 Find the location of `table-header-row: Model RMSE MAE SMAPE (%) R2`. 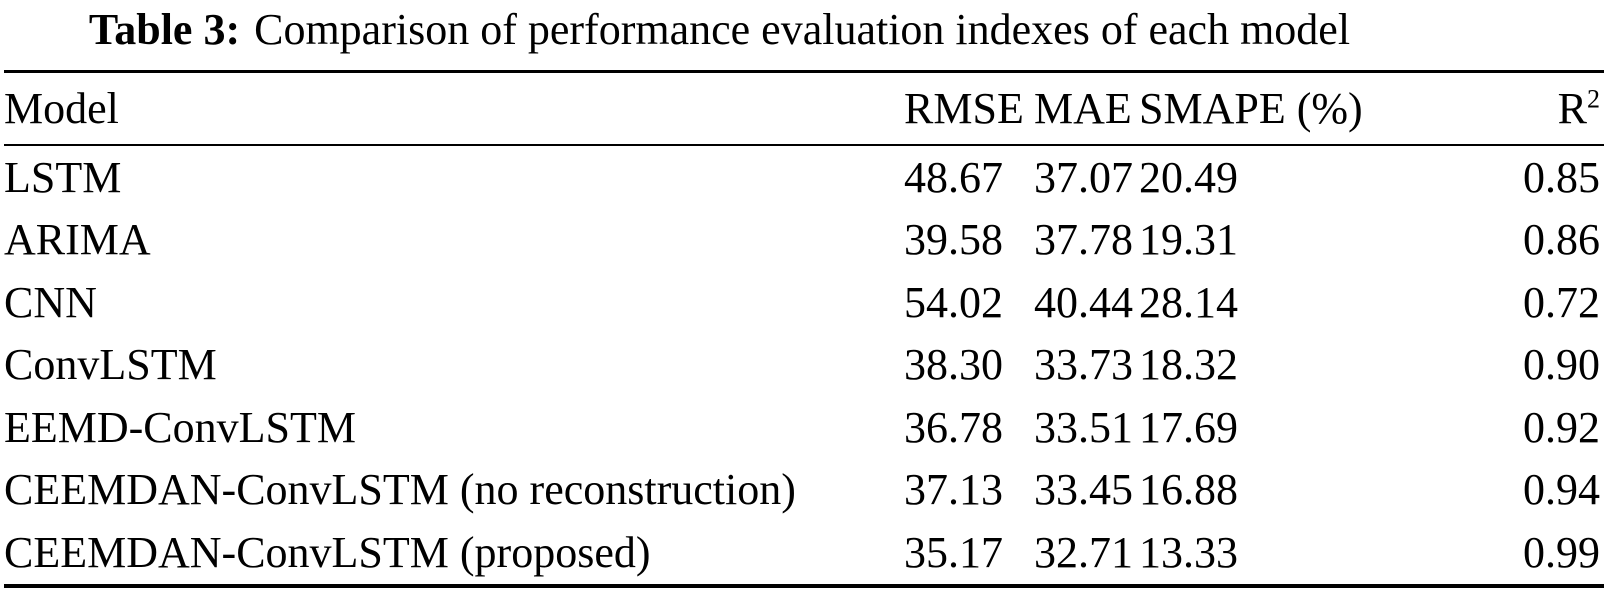

table-header-row: Model RMSE MAE SMAPE (%) R2 is located at coordinates (804, 108).